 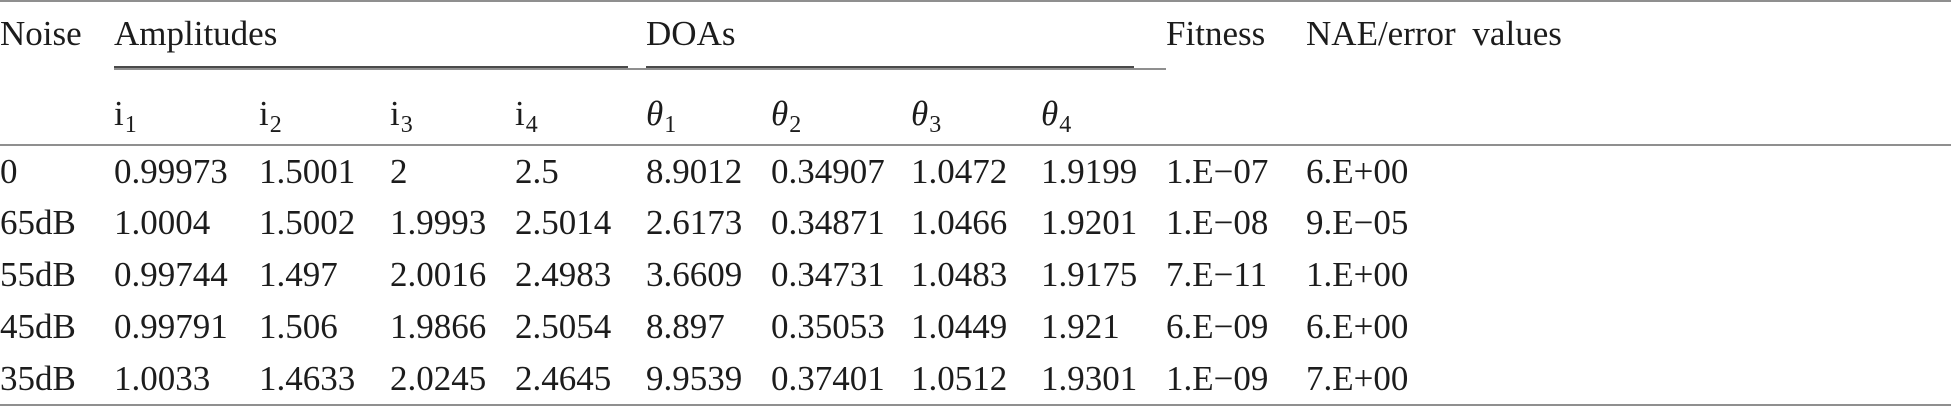 I want to click on cell-i4: 2.5, so click(x=537, y=171).